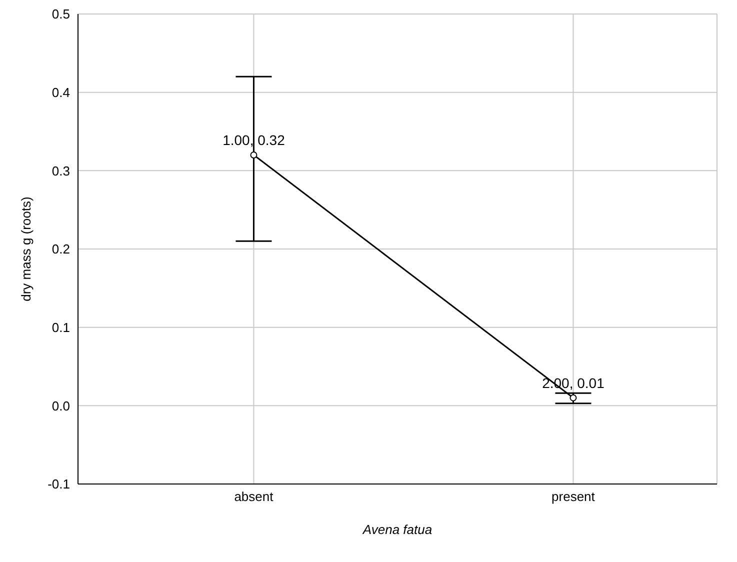 The height and width of the screenshot is (562, 737). I want to click on x-tick-label: present, so click(574, 496).